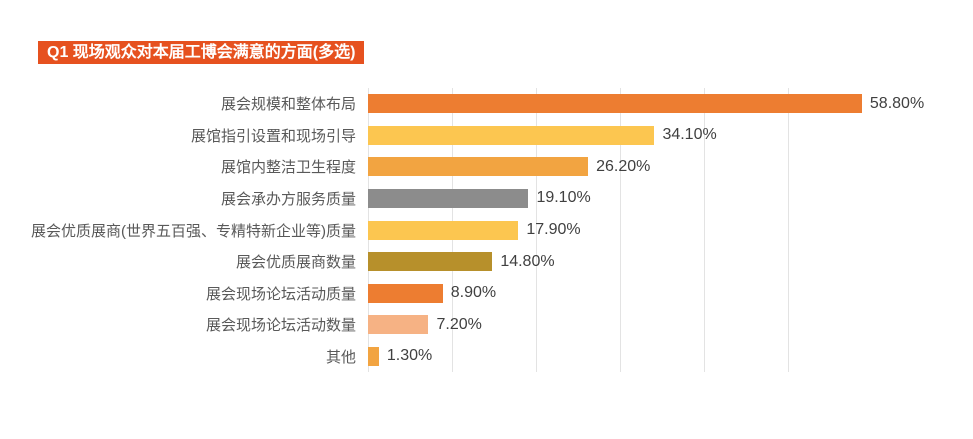 Image resolution: width=973 pixels, height=439 pixels. Describe the element at coordinates (527, 261) in the screenshot. I see `value-label: 14.80%` at that location.